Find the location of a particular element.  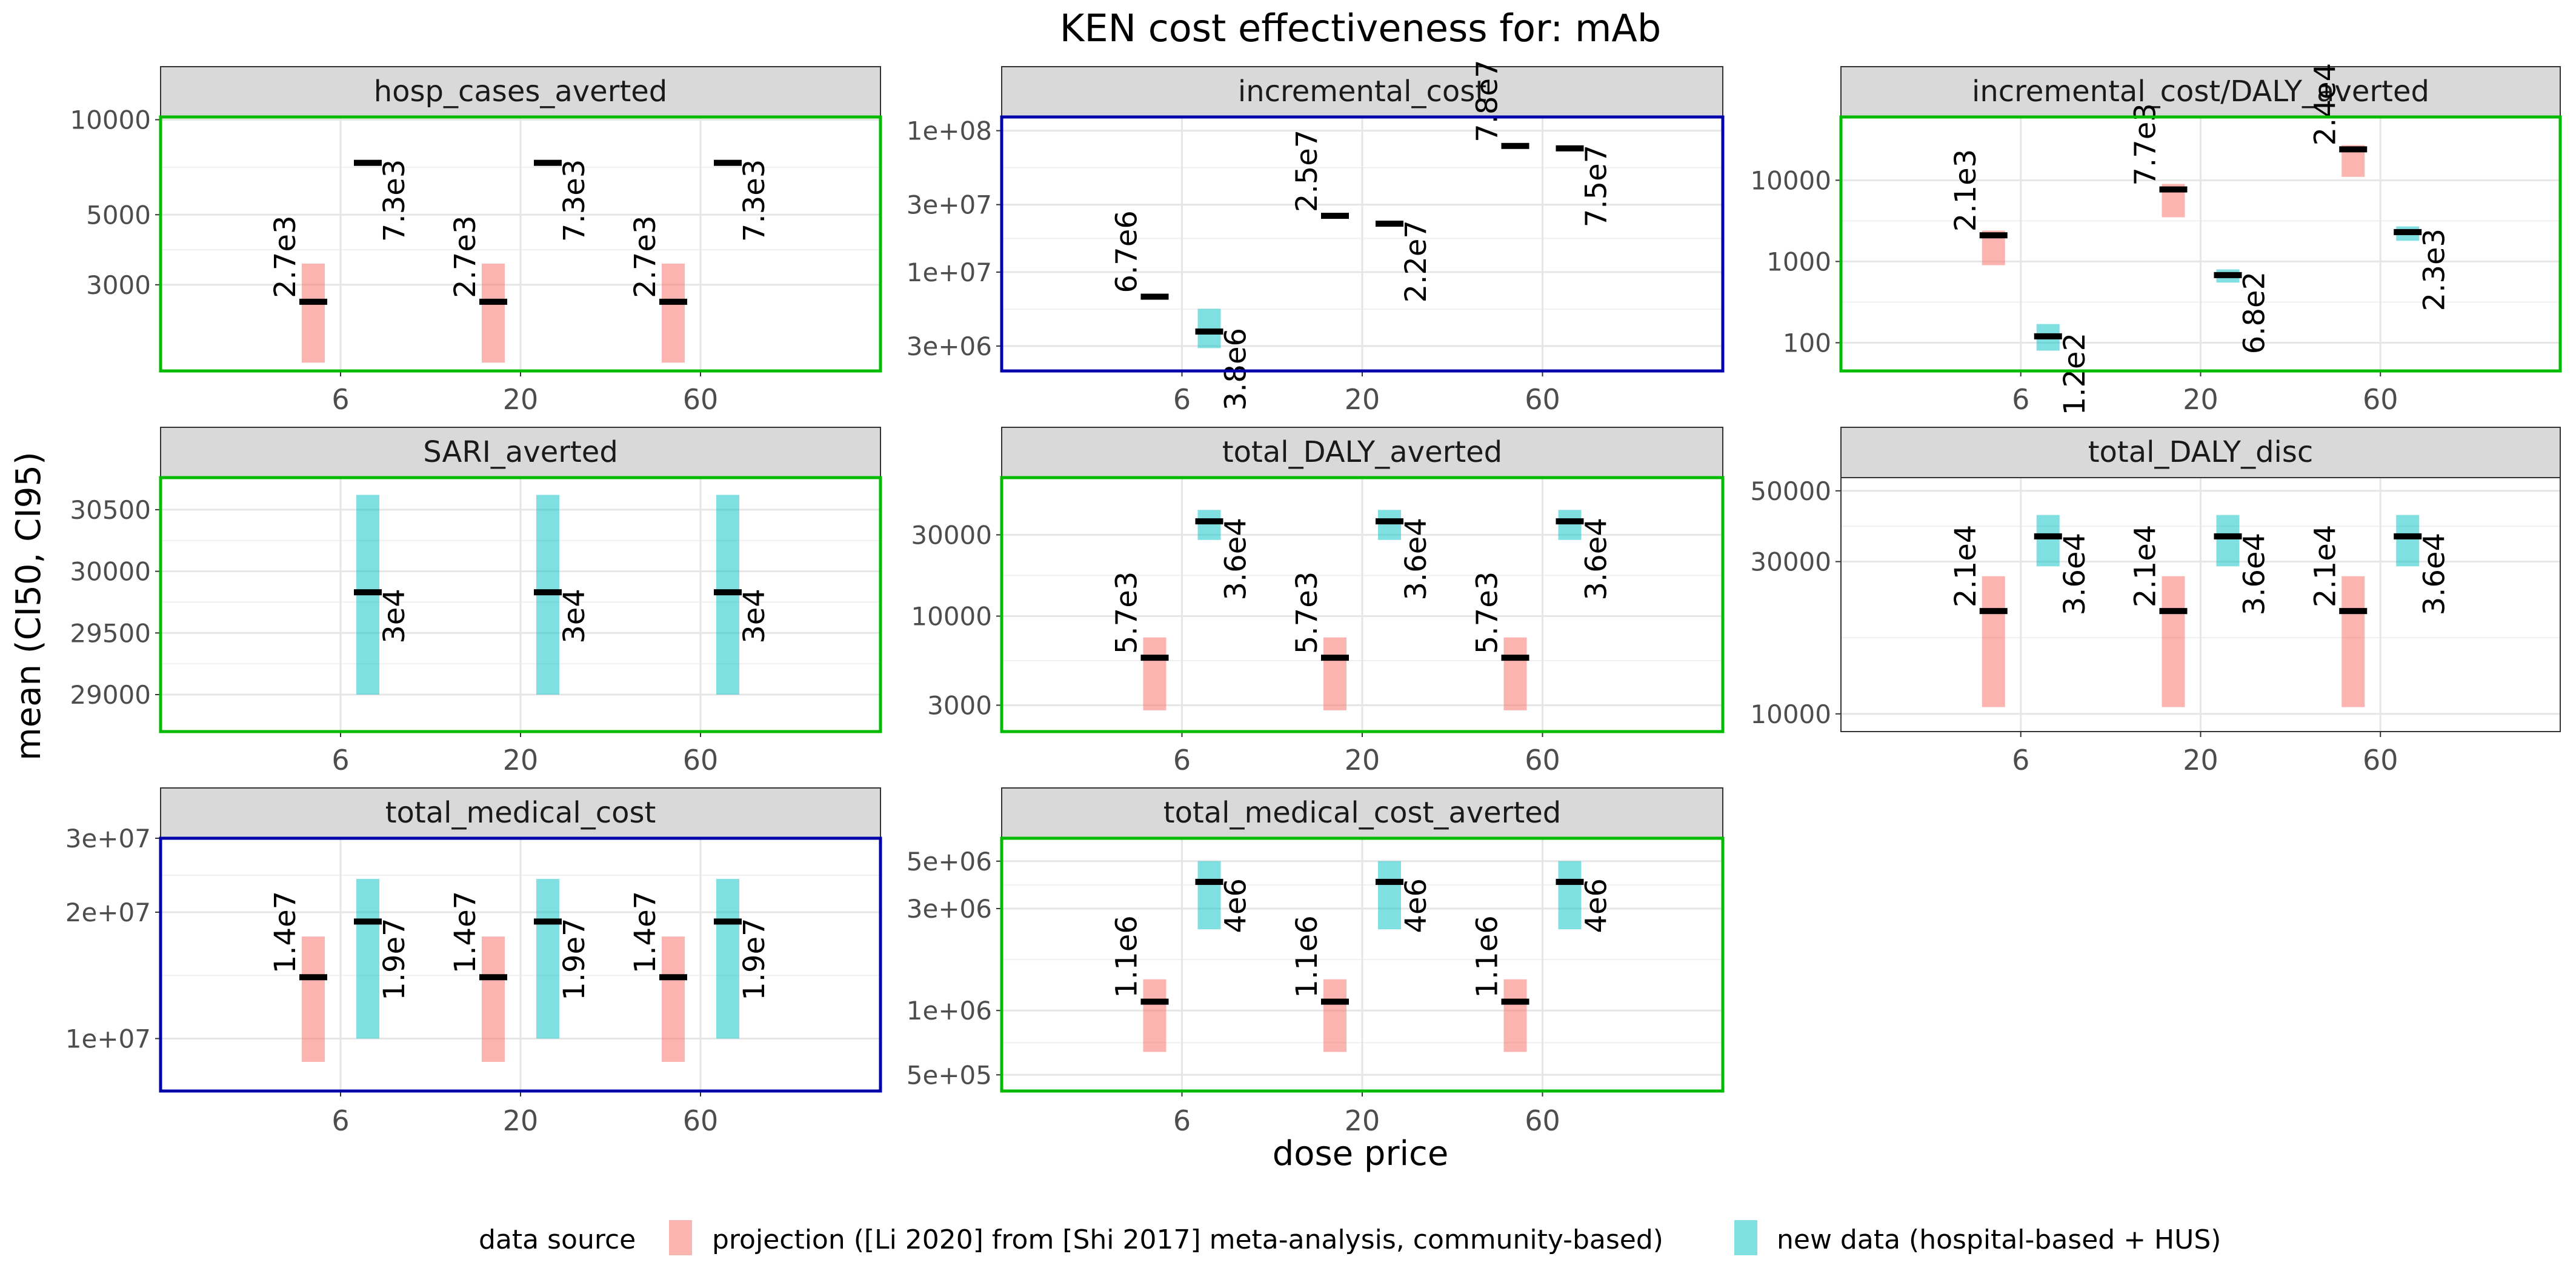

panel-title: incremental_cost is located at coordinates (1362, 92).